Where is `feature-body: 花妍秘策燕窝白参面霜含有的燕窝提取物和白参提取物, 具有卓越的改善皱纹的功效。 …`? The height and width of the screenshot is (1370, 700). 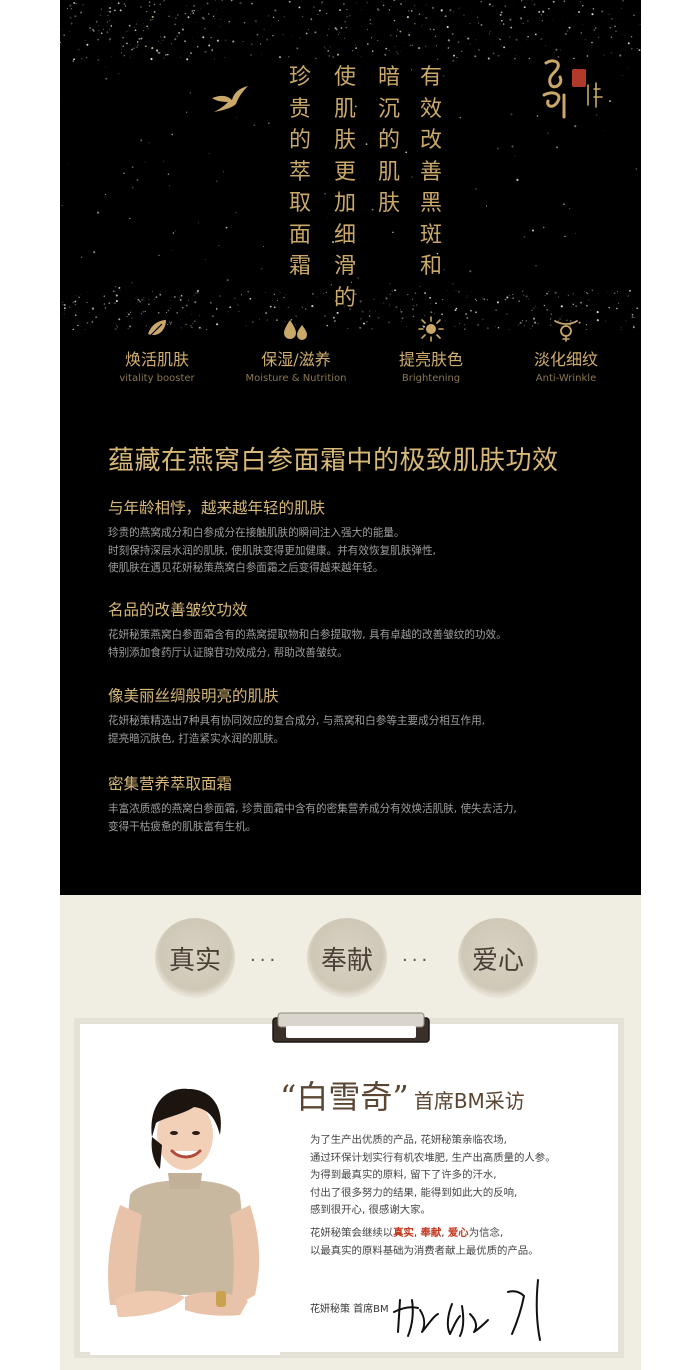 feature-body: 花妍秘策燕窝白参面霜含有的燕窝提取物和白参提取物, 具有卓越的改善皱纹的功效。 … is located at coordinates (307, 644).